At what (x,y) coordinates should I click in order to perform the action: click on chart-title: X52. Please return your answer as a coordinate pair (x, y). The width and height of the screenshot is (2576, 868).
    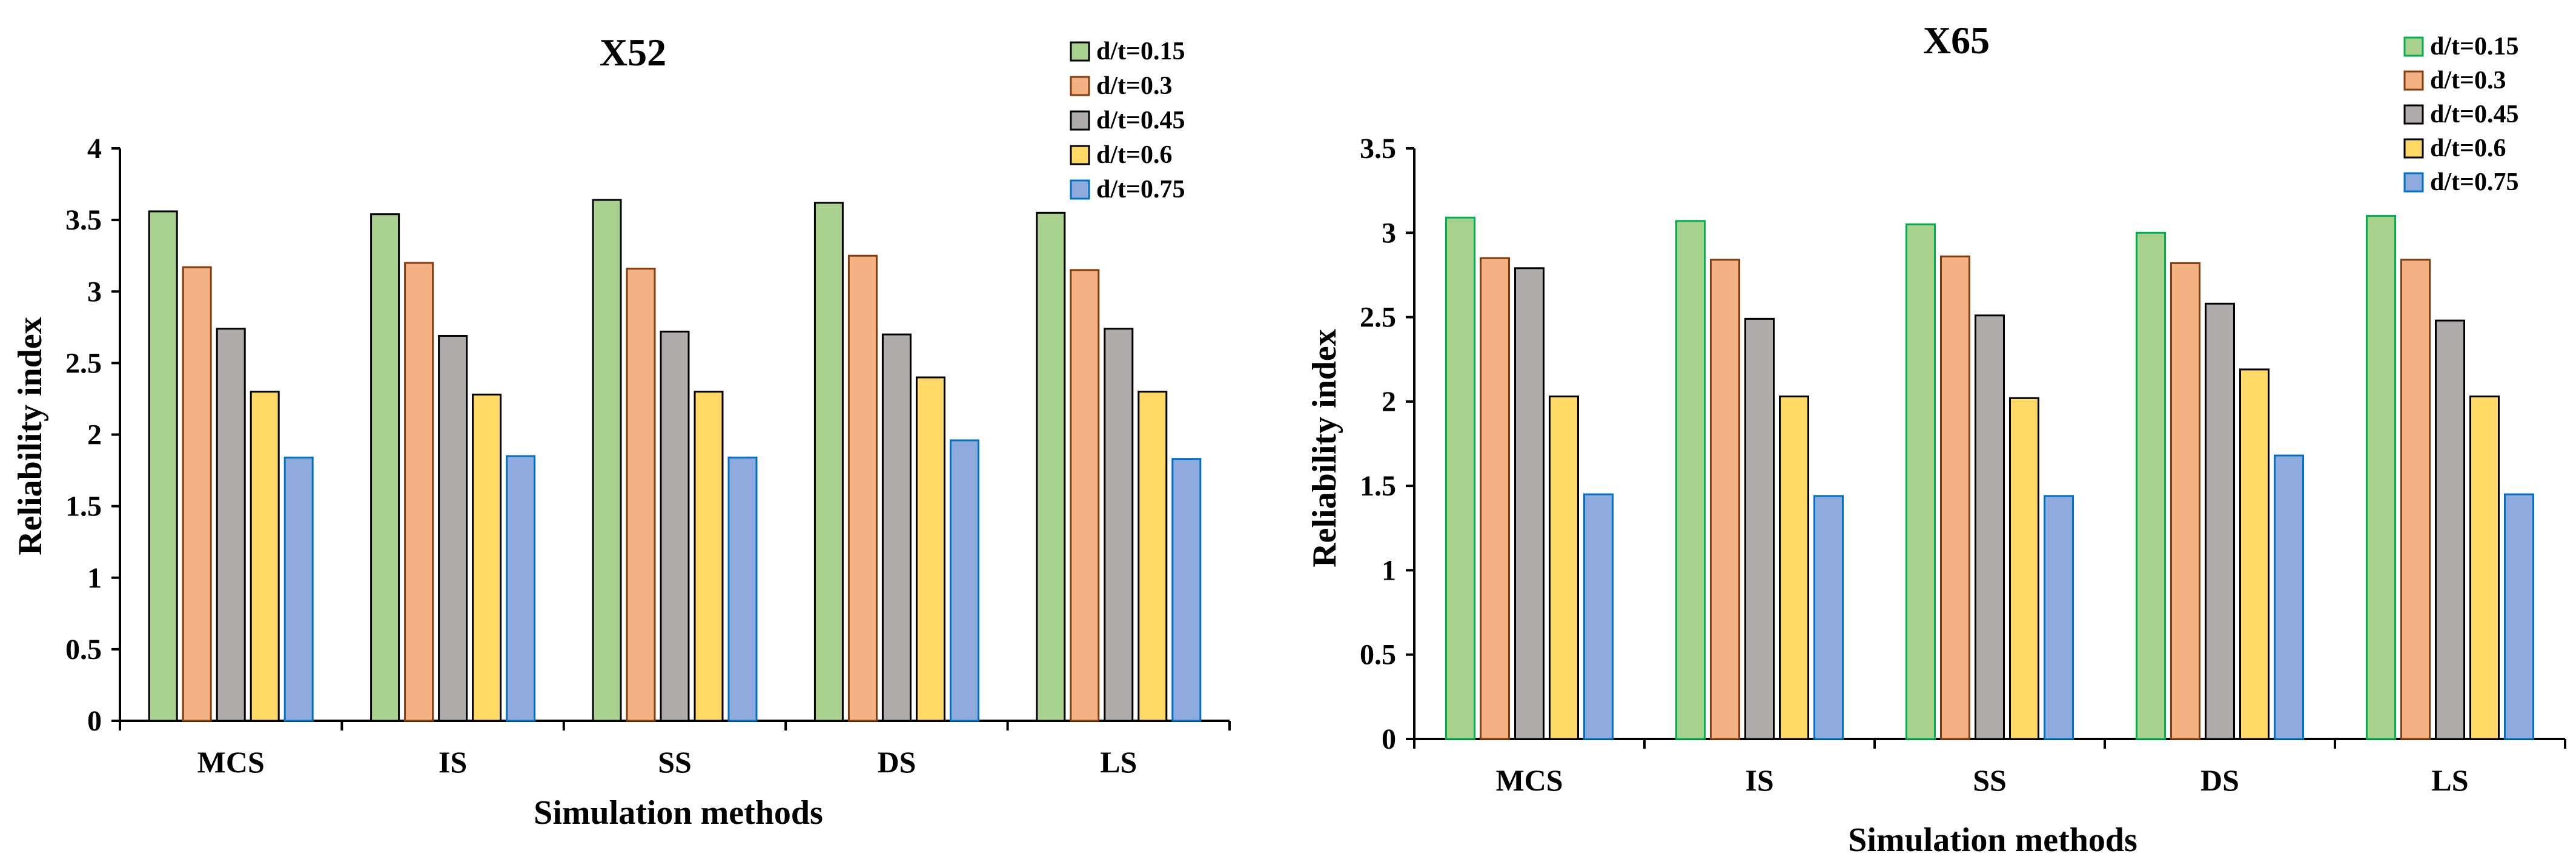
    Looking at the image, I should click on (633, 52).